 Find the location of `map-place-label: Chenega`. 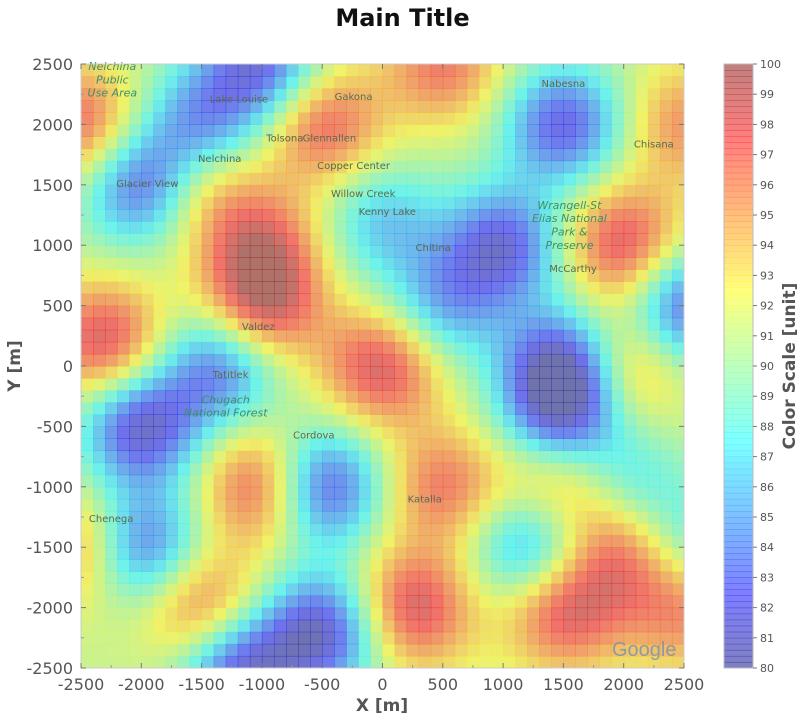

map-place-label: Chenega is located at coordinates (111, 519).